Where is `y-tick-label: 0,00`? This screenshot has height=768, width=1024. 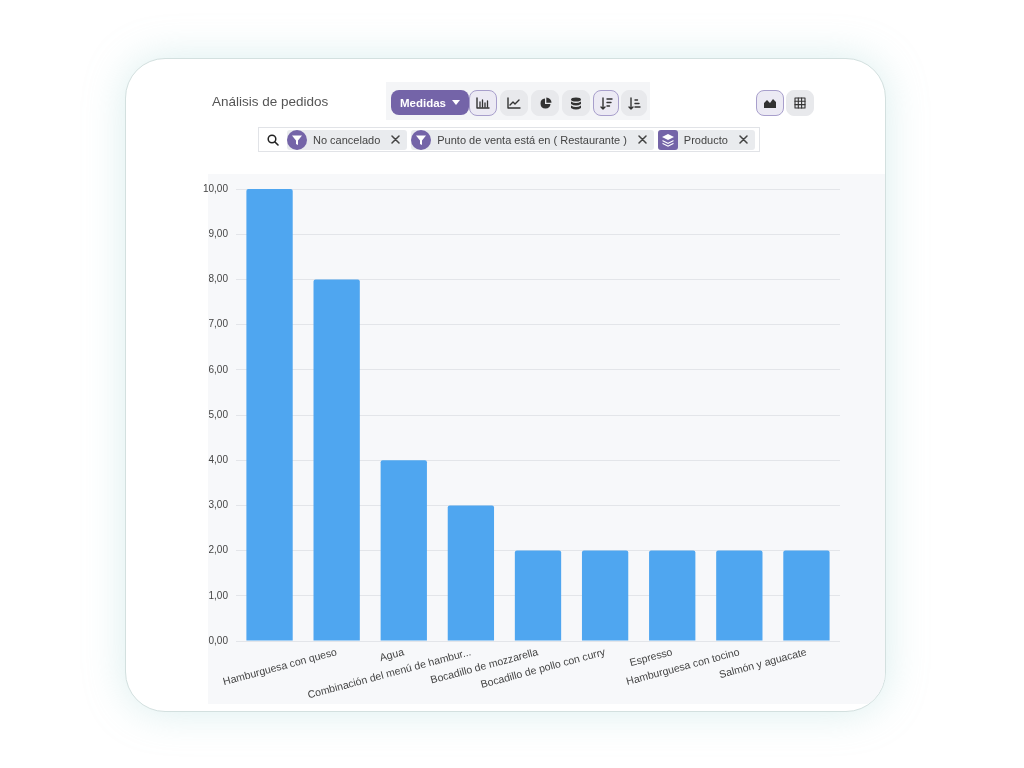
y-tick-label: 0,00 is located at coordinates (218, 640).